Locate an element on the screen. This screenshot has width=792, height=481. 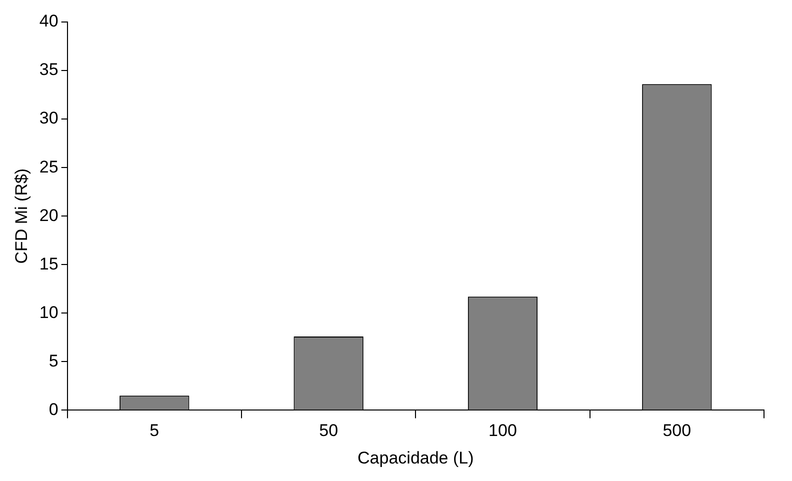
y-tick-label: 40 is located at coordinates (48, 21).